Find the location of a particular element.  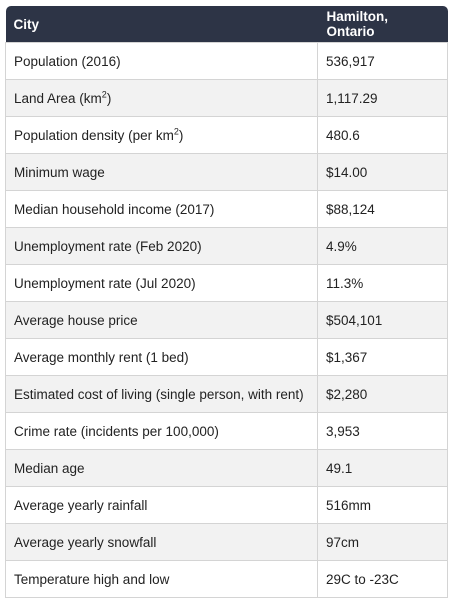

row-value: $1,367 is located at coordinates (382, 357).